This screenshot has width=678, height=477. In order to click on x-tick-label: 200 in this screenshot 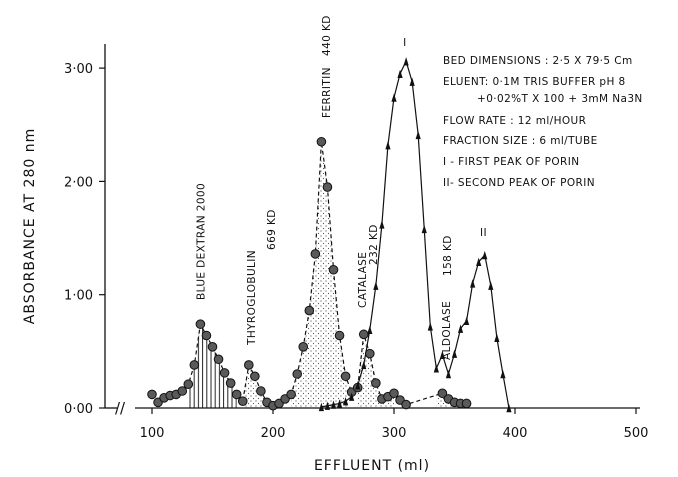, I will do `click(273, 433)`.